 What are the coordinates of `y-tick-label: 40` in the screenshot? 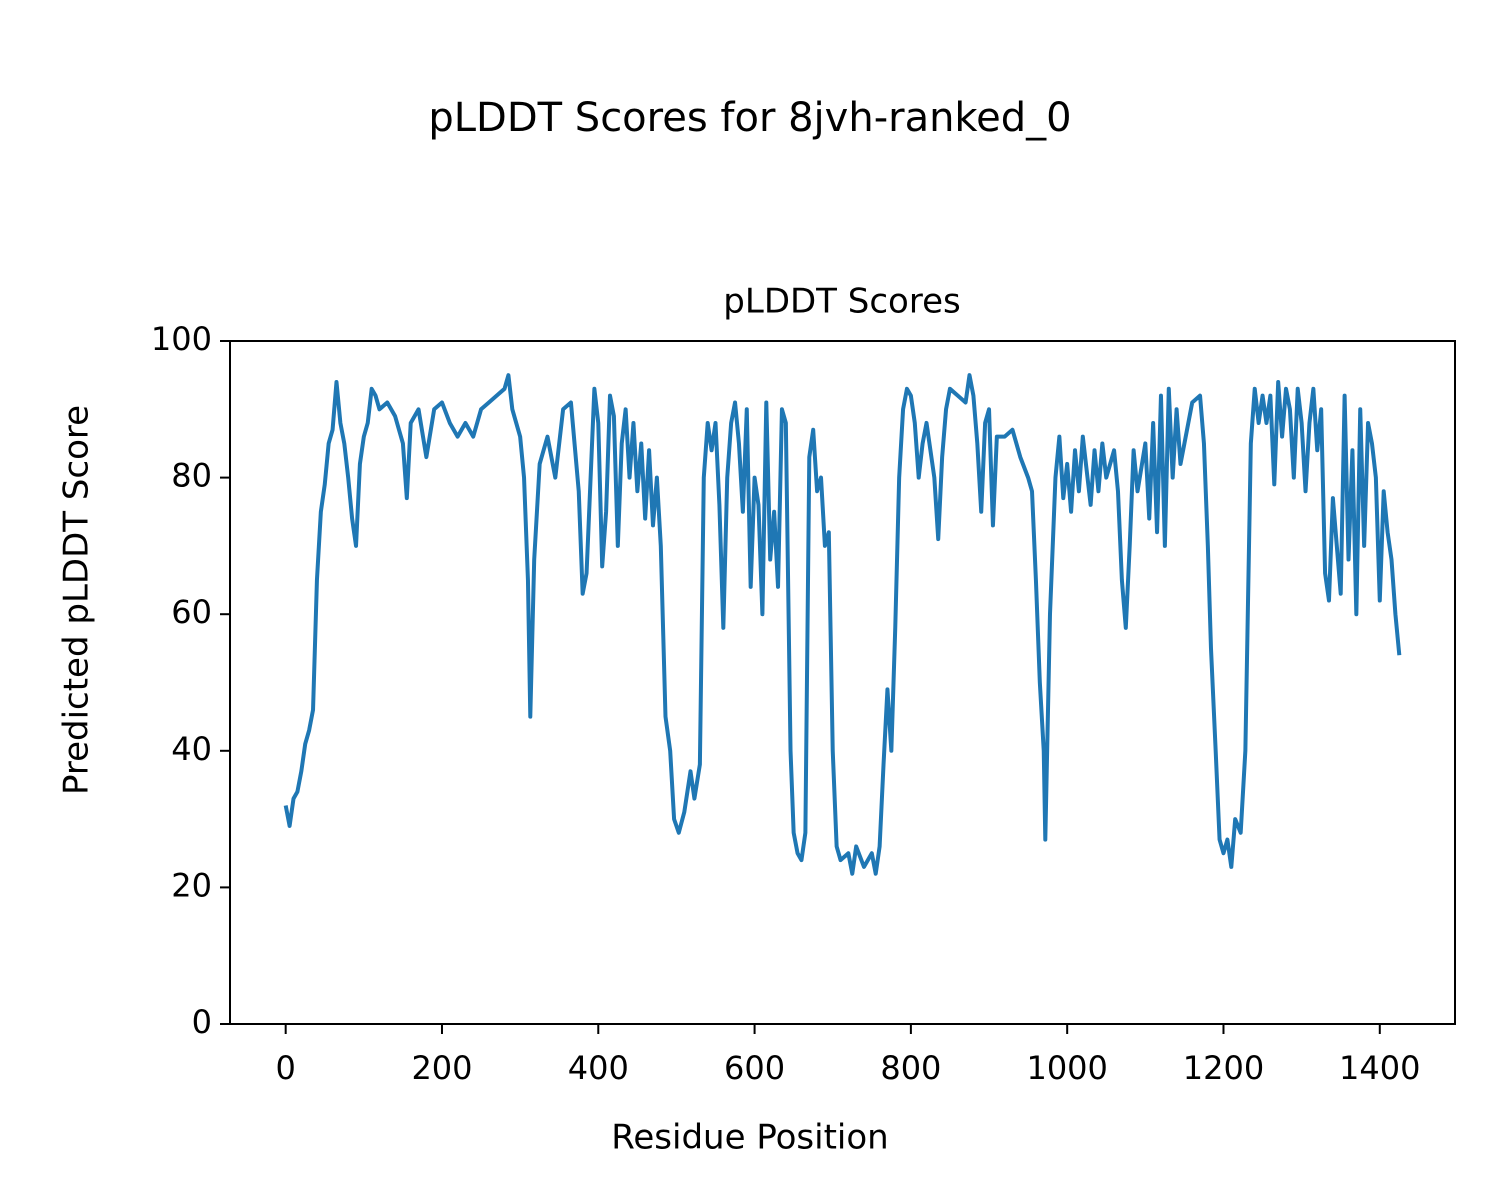 It's located at (191, 749).